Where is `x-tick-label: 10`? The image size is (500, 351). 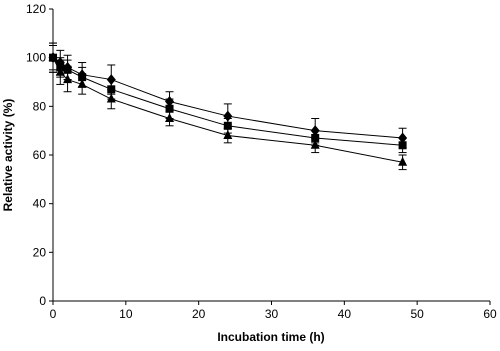
x-tick-label: 10 is located at coordinates (126, 314).